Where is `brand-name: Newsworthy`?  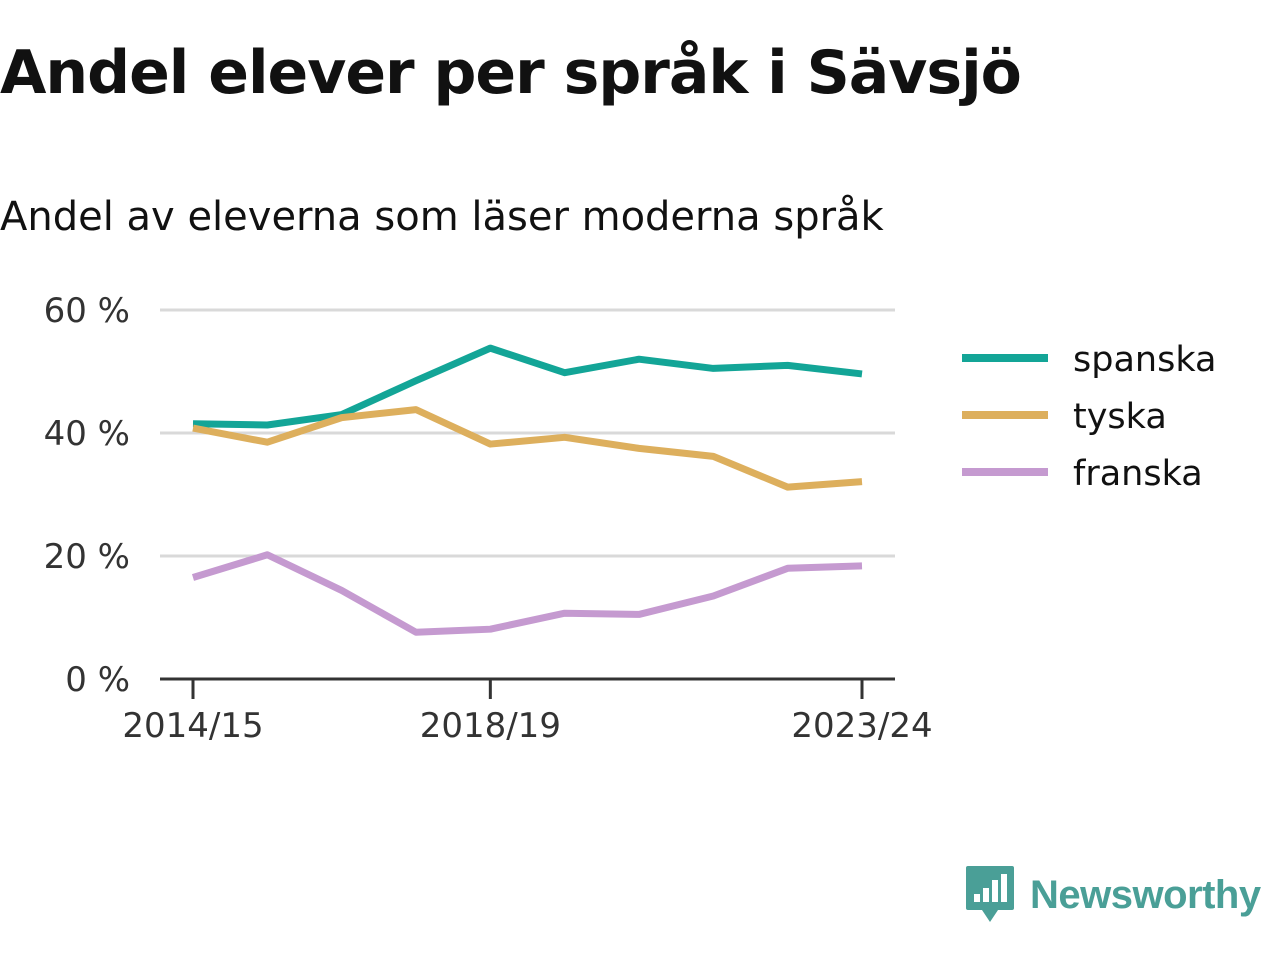 brand-name: Newsworthy is located at coordinates (1145, 894).